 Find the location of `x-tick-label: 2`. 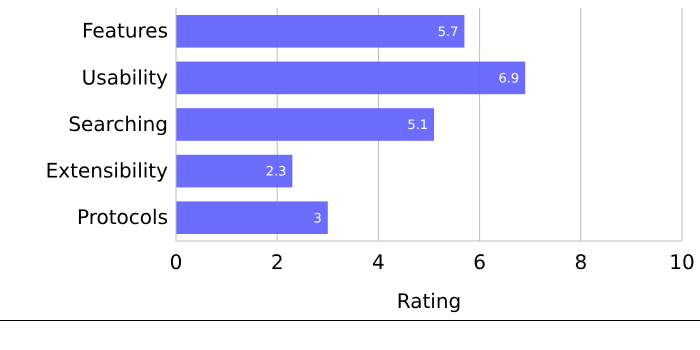

x-tick-label: 2 is located at coordinates (277, 262).